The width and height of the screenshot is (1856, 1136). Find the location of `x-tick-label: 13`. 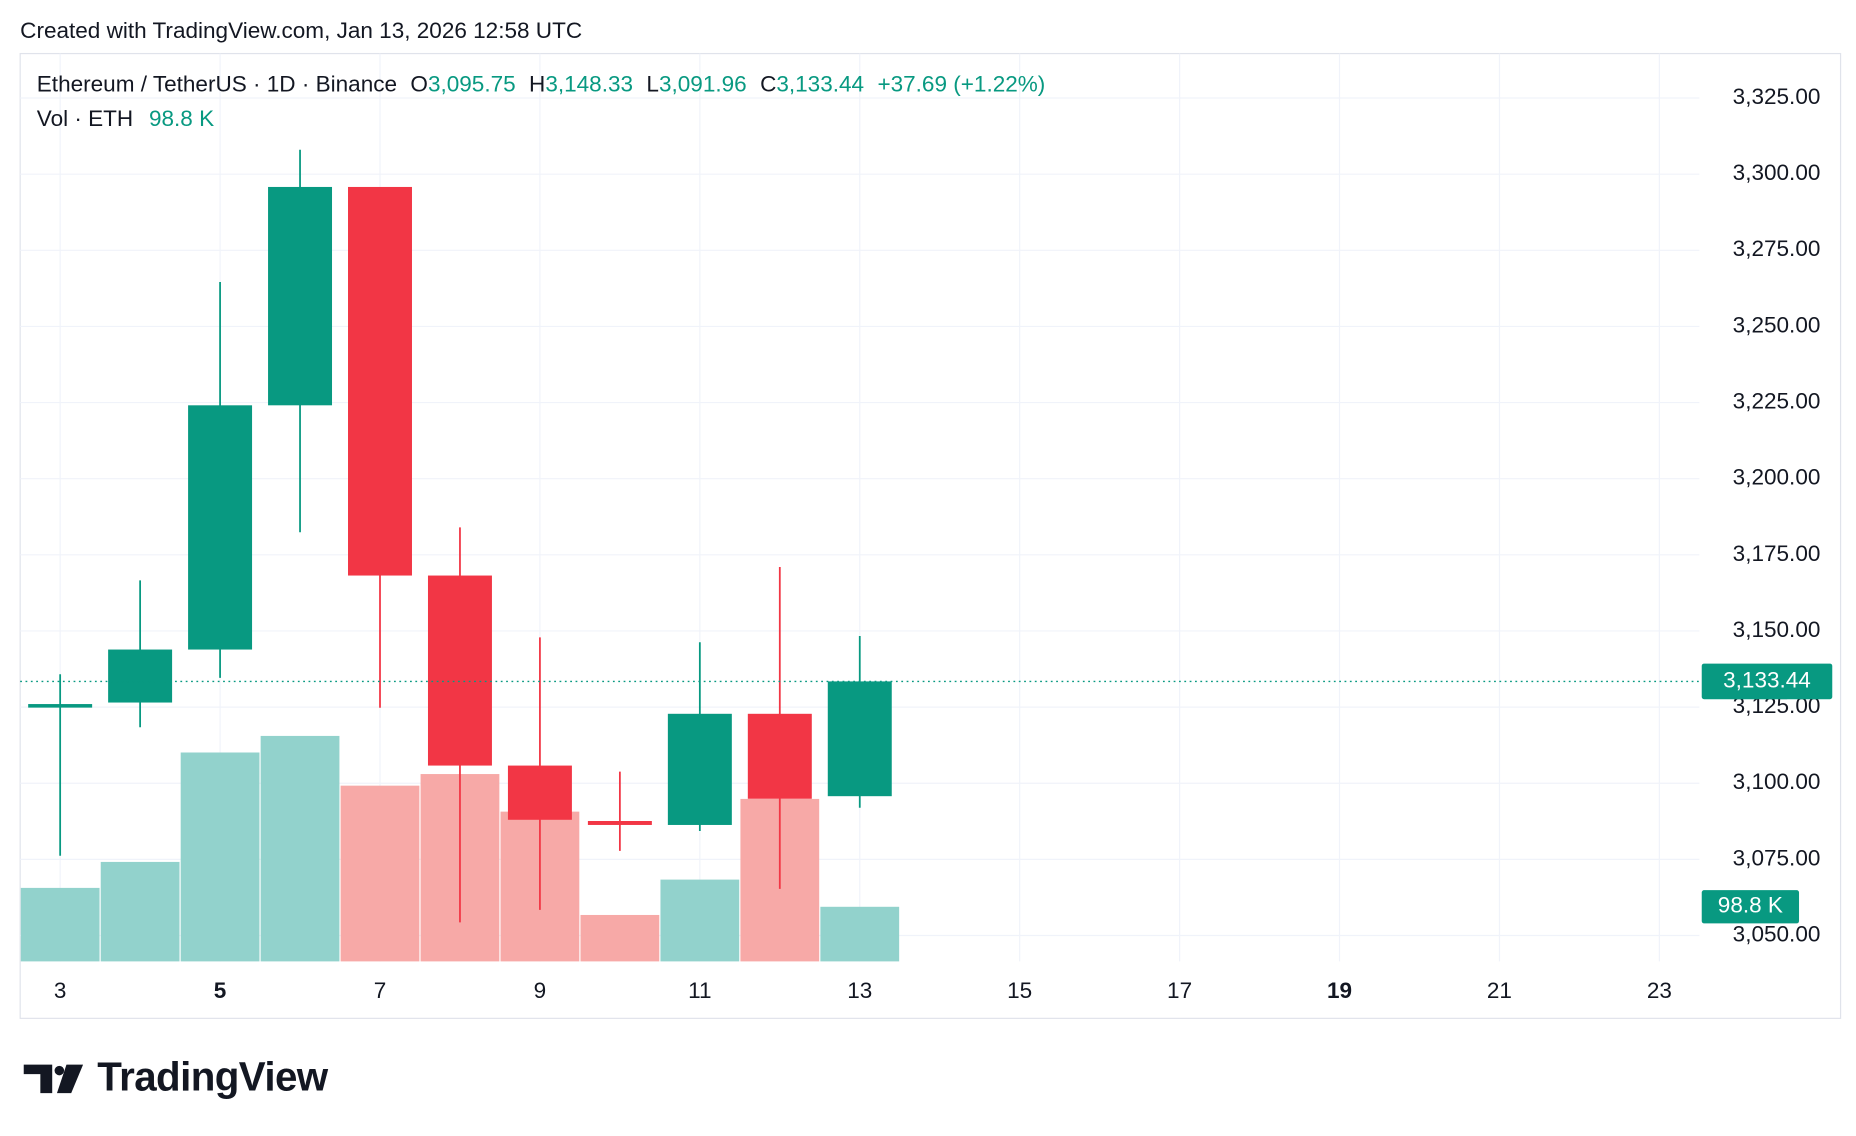

x-tick-label: 13 is located at coordinates (859, 990).